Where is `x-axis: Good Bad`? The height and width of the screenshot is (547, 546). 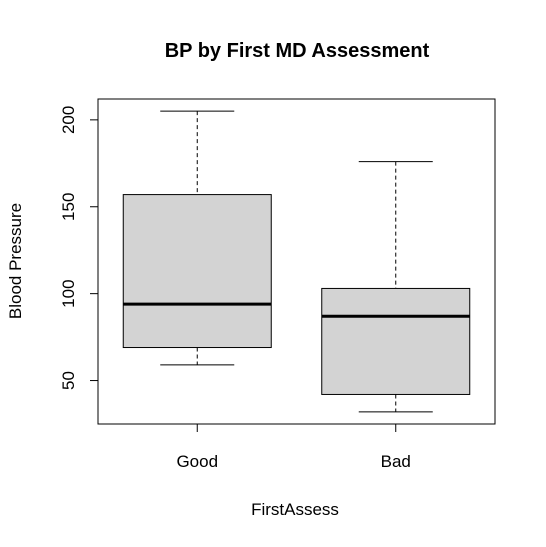
x-axis: Good Bad is located at coordinates (293, 447).